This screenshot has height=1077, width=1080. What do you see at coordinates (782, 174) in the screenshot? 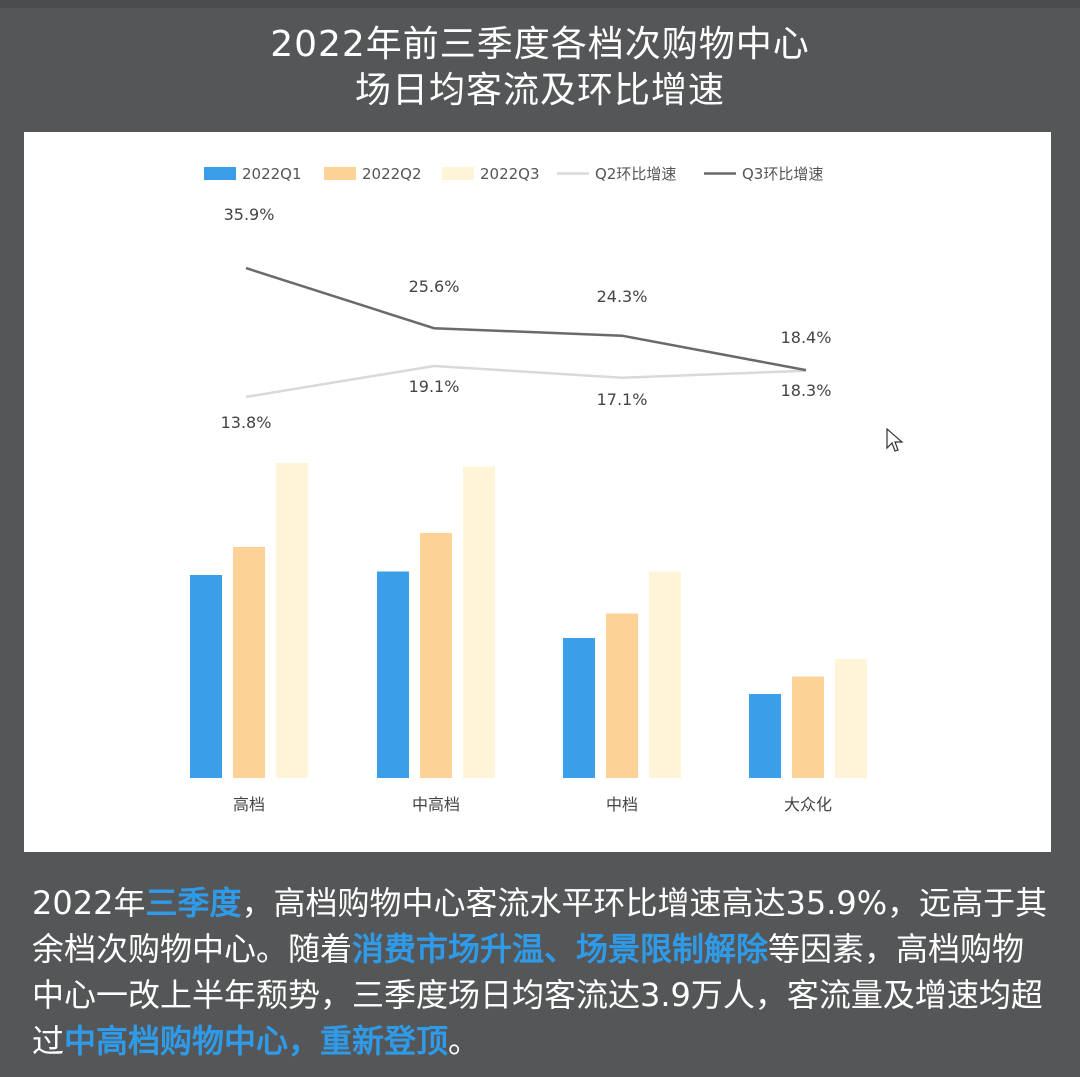
I see `legend-label: Q3环比增速` at bounding box center [782, 174].